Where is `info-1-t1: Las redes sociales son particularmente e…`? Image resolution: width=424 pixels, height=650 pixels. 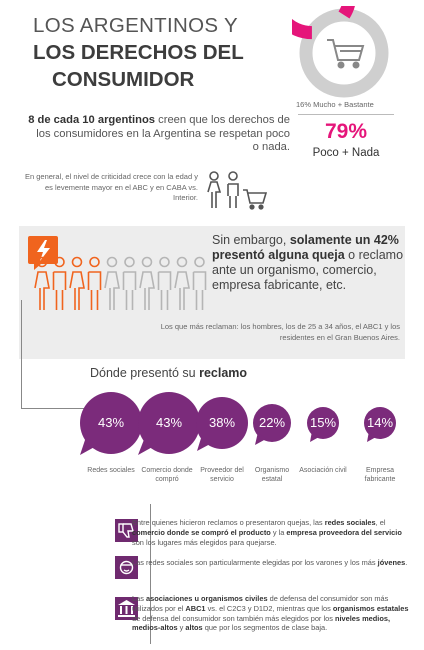 info-1-t1: Las redes sociales son particularmente e… is located at coordinates (255, 562).